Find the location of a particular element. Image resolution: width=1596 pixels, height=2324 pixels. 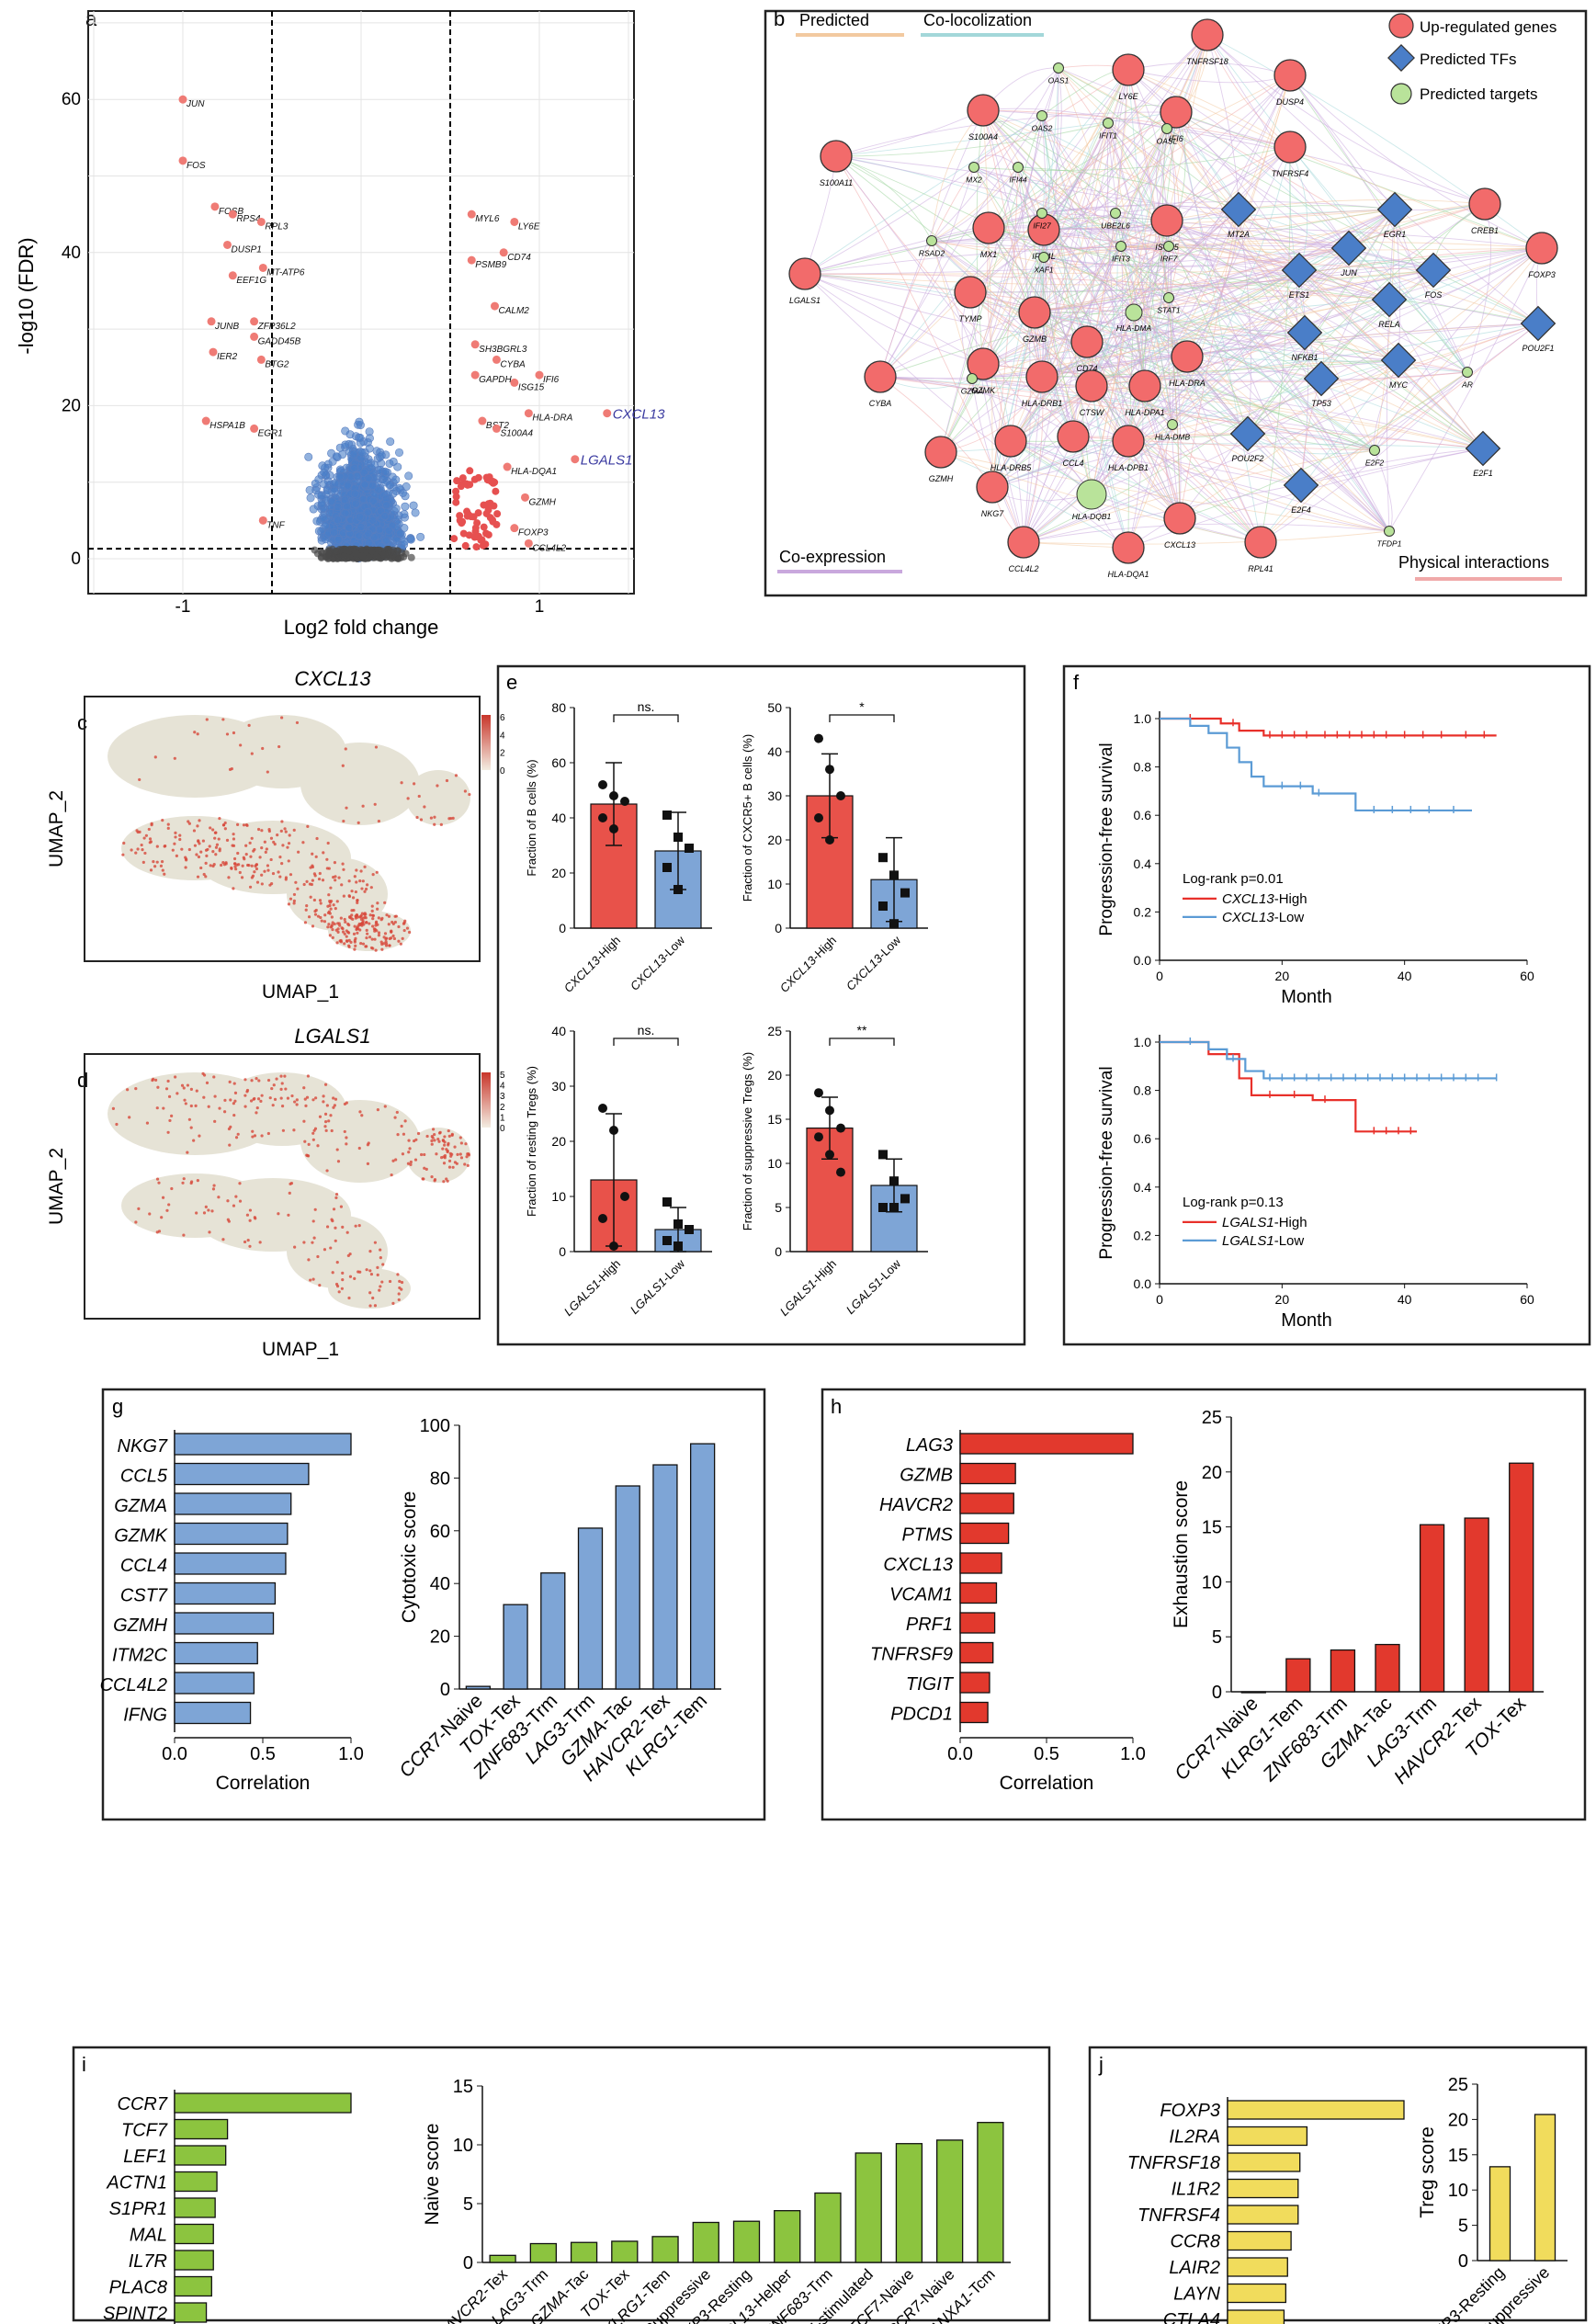

panel-label-f: f is located at coordinates (1076, 682).